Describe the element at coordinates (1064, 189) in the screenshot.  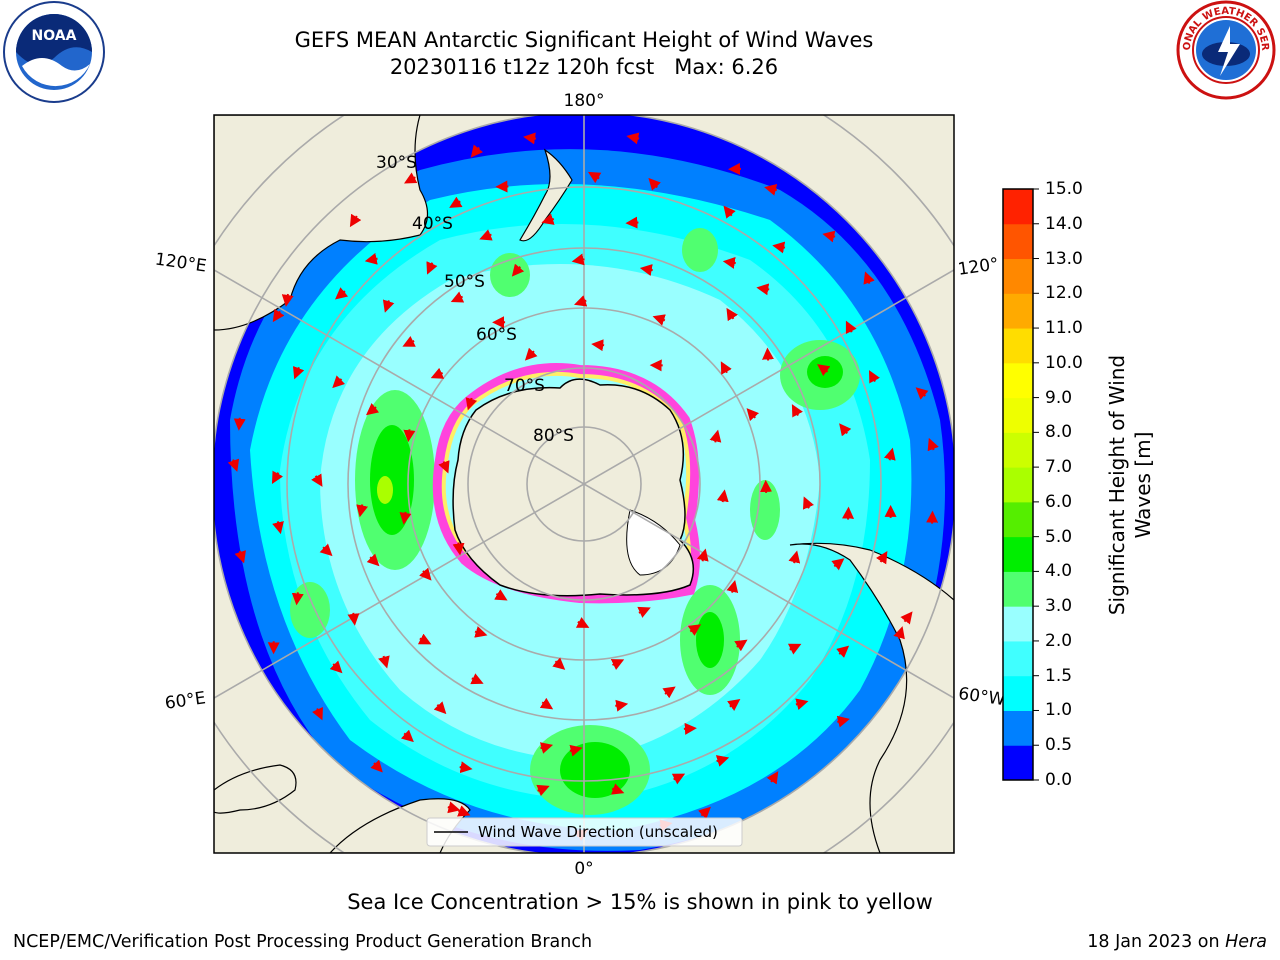
I see `colorbar-tick-label: 15.0` at that location.